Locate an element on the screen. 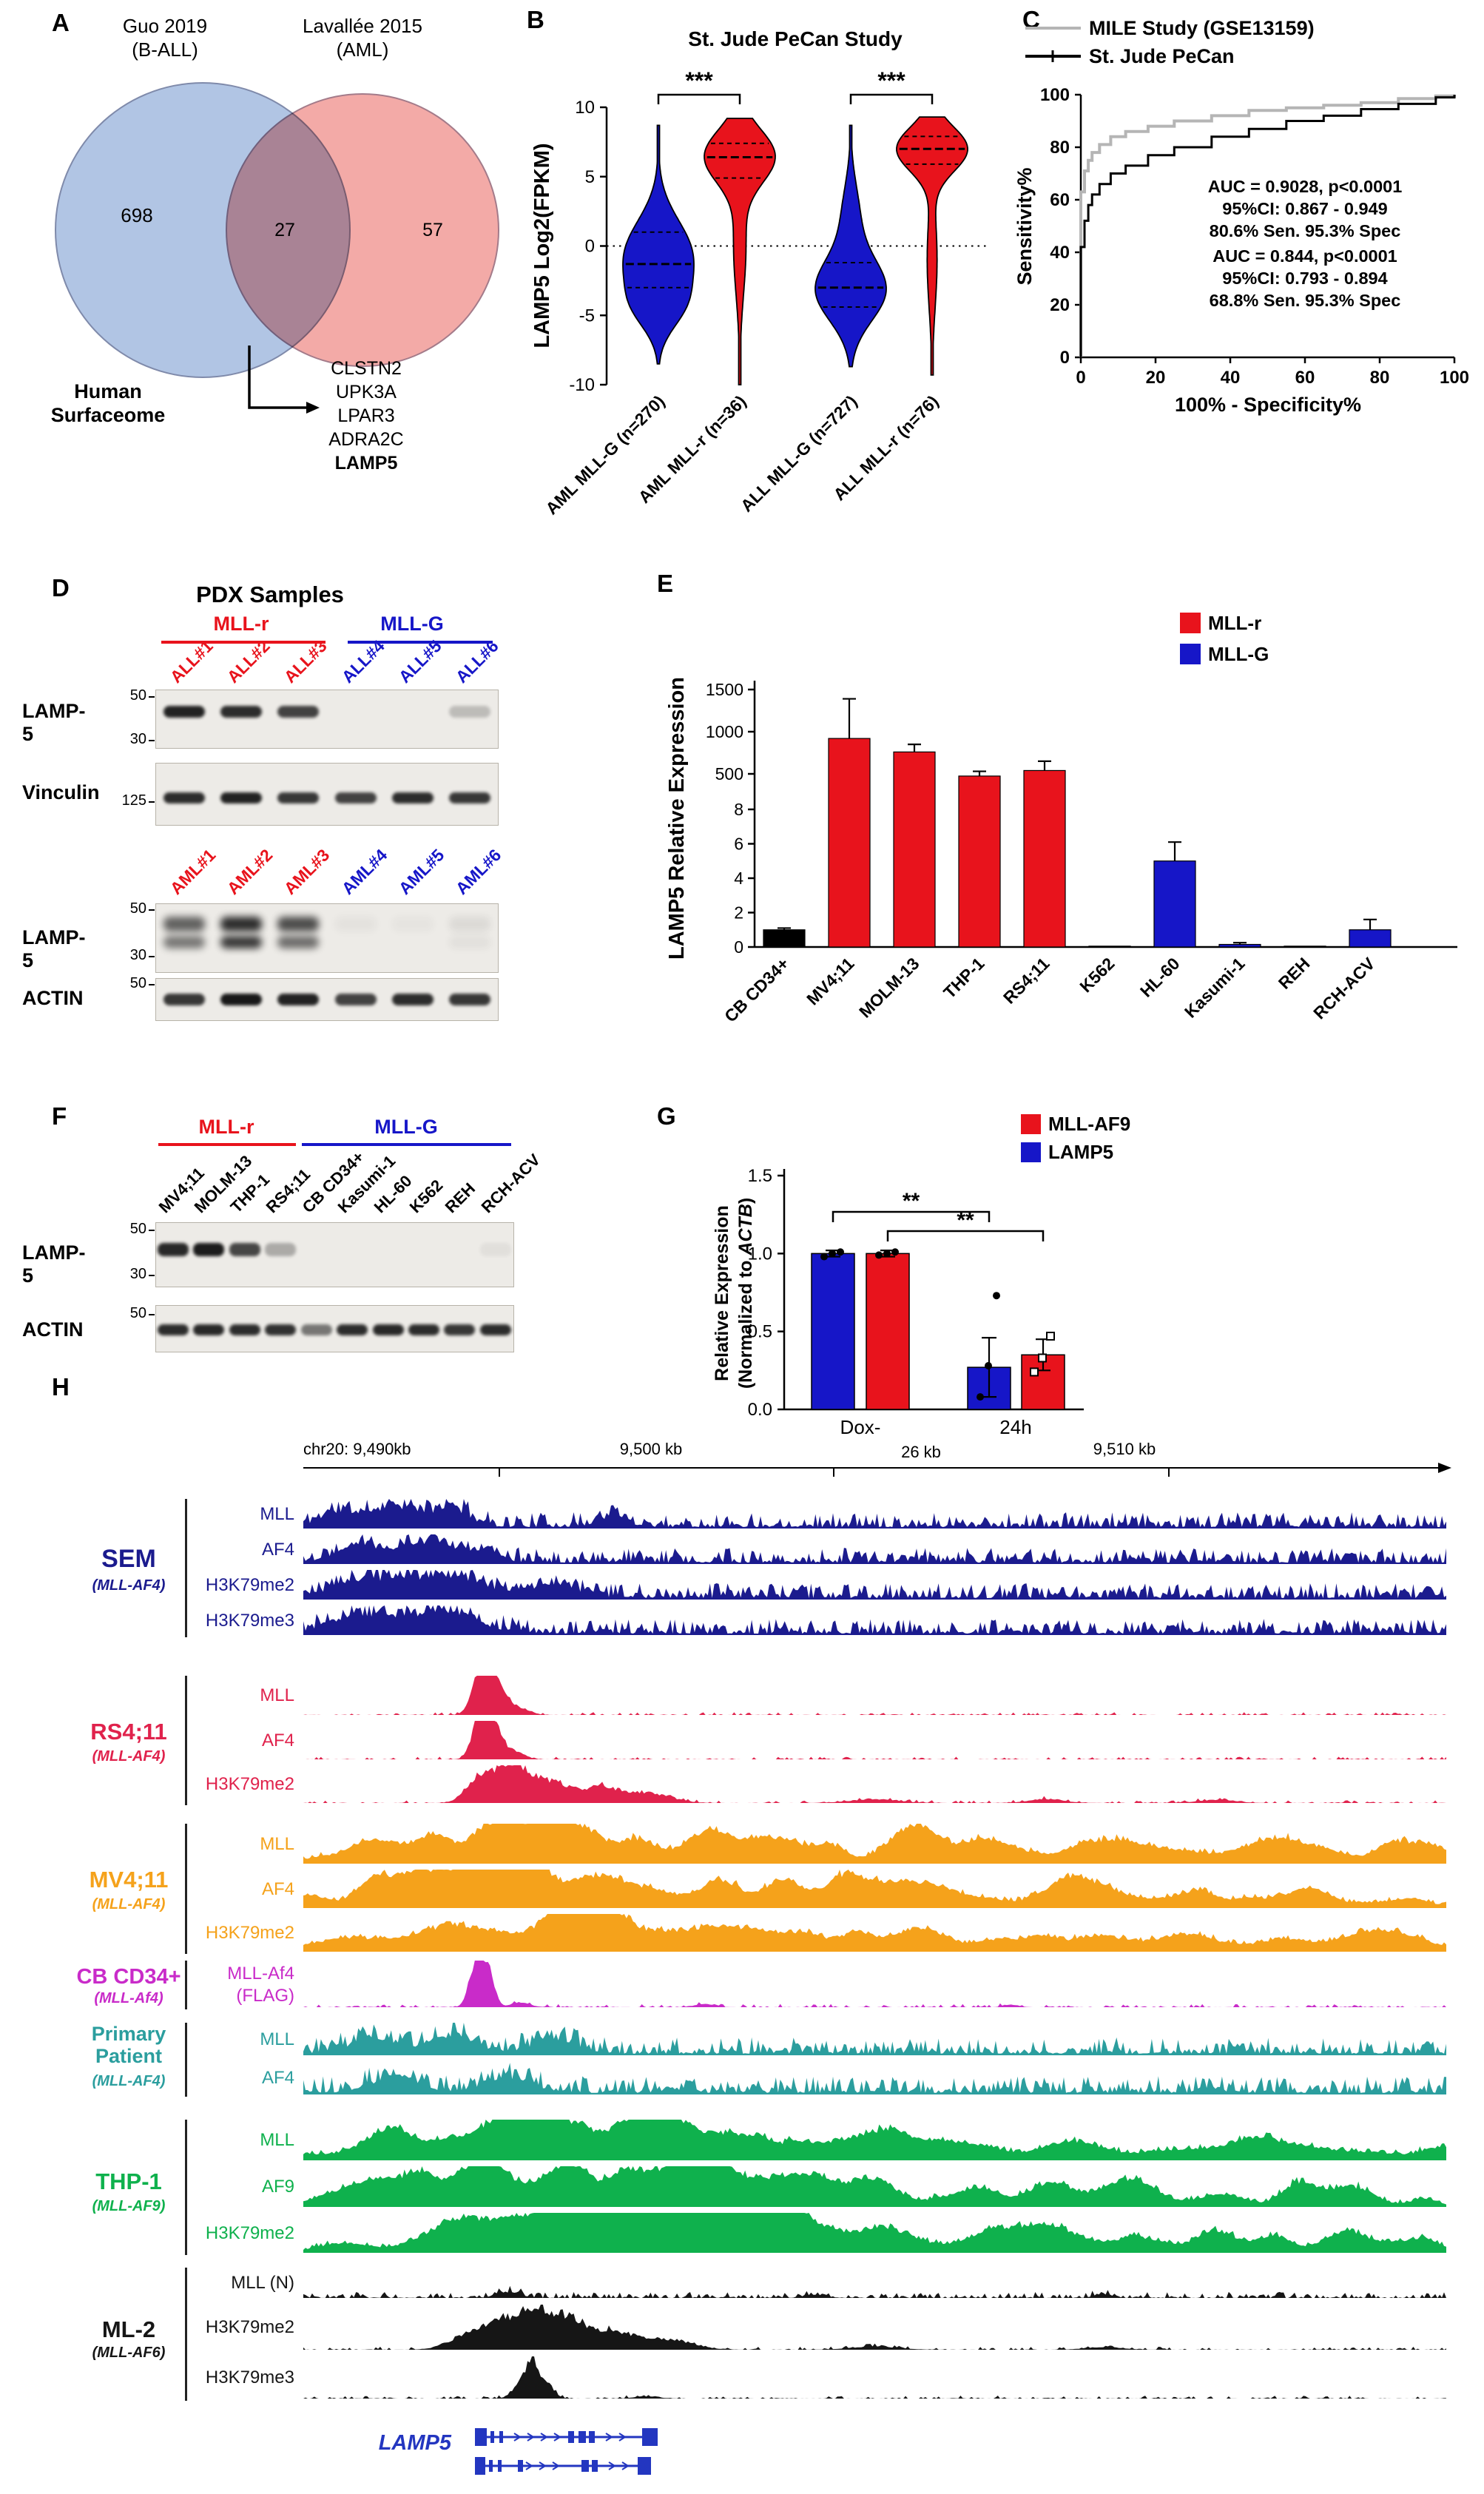 Image resolution: width=1484 pixels, height=2494 pixels. y-tick-label: 1.5 is located at coordinates (760, 1176).